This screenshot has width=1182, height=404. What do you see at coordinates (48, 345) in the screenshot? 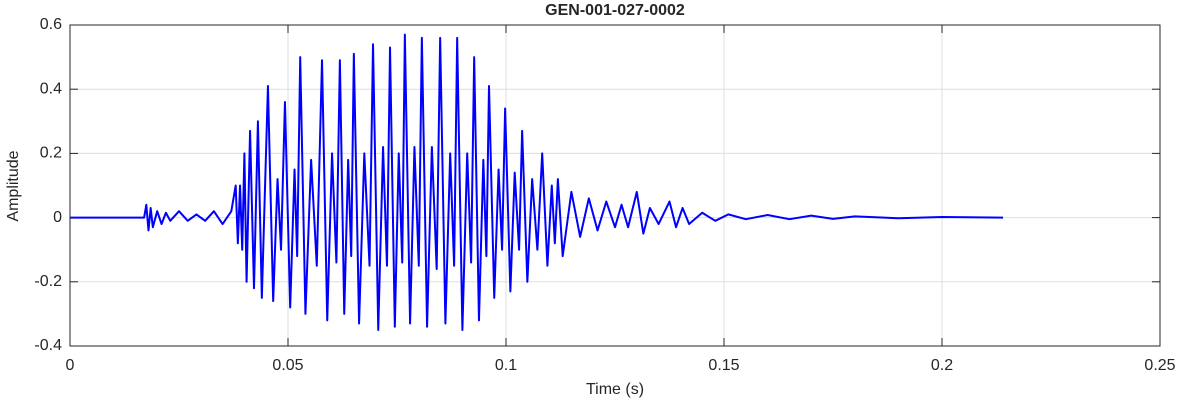
I see `y-tick-label: -0.4` at bounding box center [48, 345].